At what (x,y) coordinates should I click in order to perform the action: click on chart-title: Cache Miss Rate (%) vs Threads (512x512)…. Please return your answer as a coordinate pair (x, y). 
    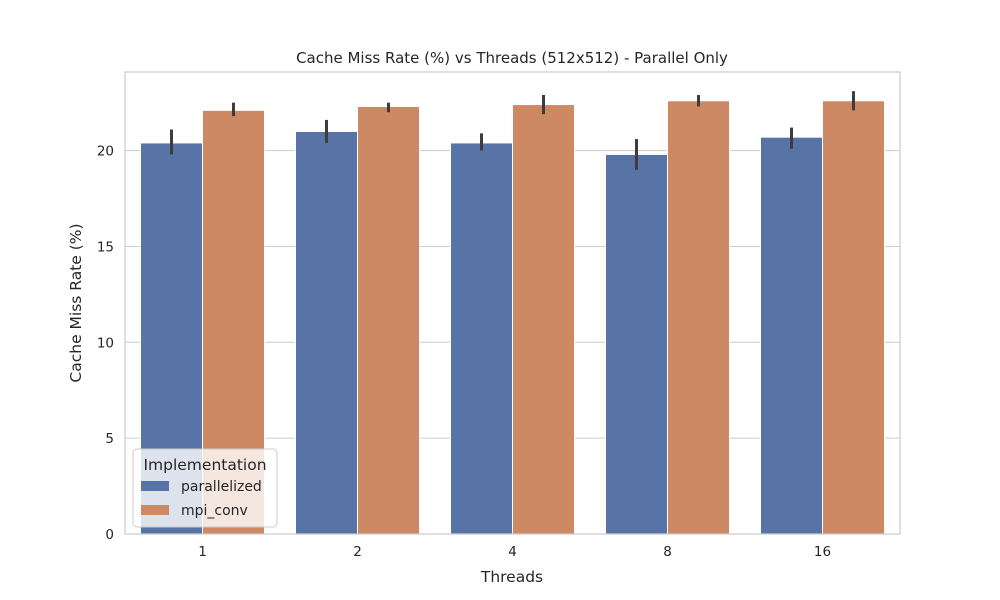
    Looking at the image, I should click on (512, 58).